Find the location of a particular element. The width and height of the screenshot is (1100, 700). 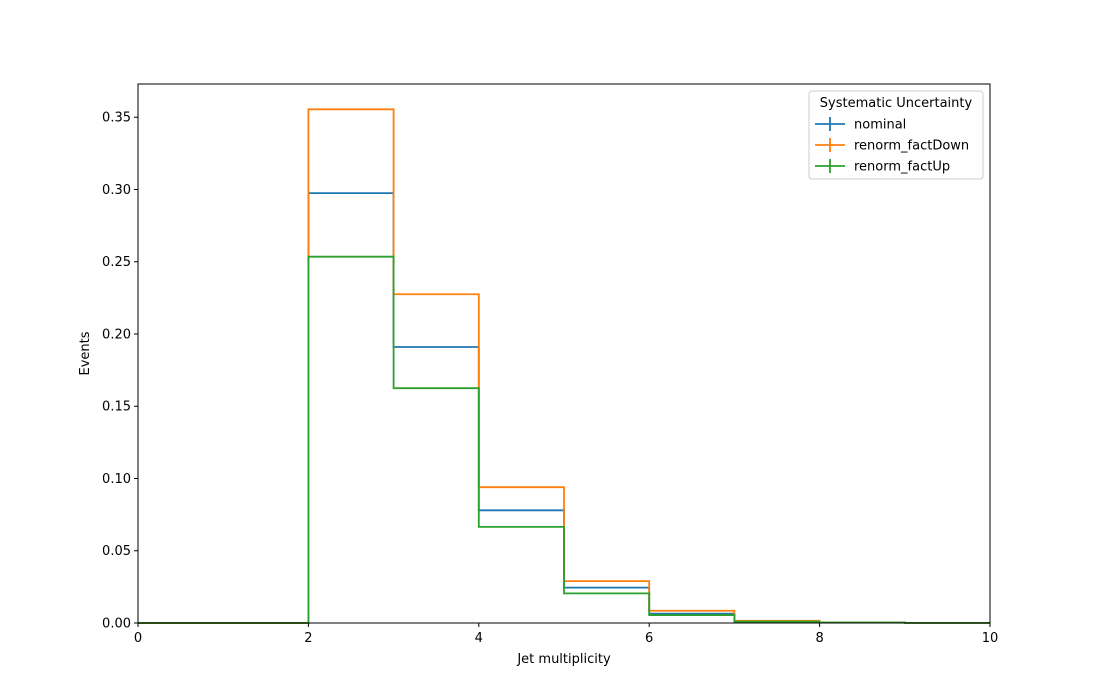

legend-entry: nominal is located at coordinates (860, 125).